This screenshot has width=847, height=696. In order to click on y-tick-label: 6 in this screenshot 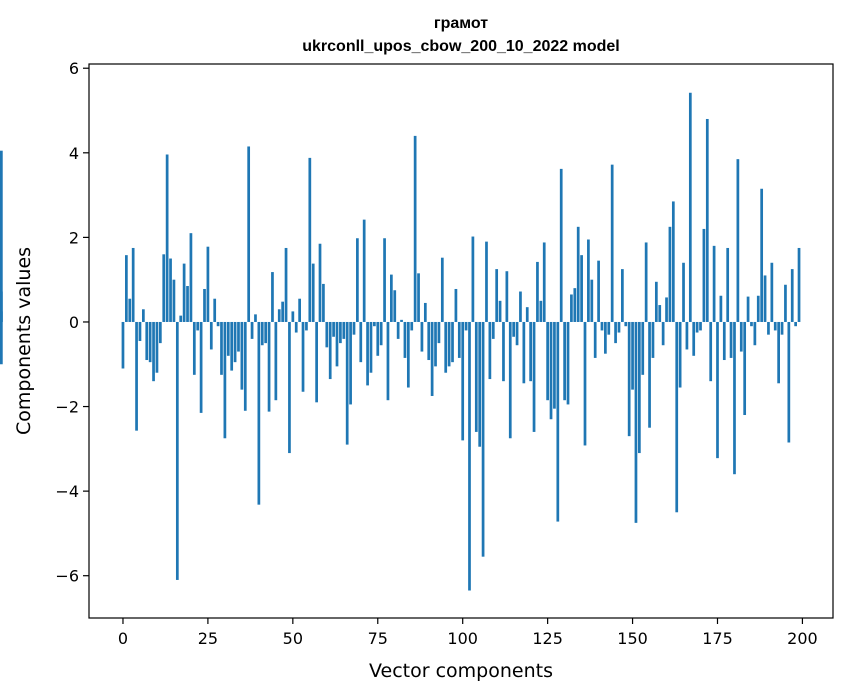, I will do `click(74, 68)`.